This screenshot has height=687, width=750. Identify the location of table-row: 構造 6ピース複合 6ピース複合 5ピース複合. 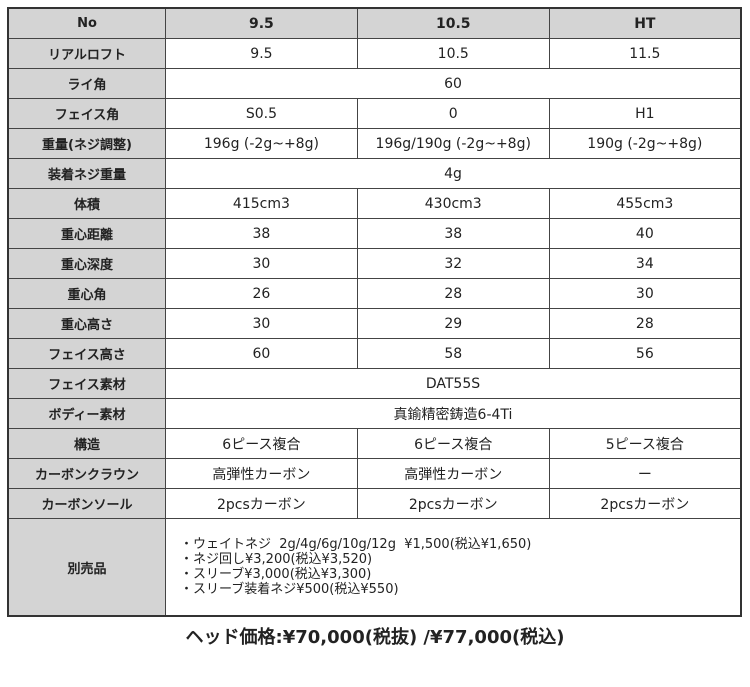
(374, 443).